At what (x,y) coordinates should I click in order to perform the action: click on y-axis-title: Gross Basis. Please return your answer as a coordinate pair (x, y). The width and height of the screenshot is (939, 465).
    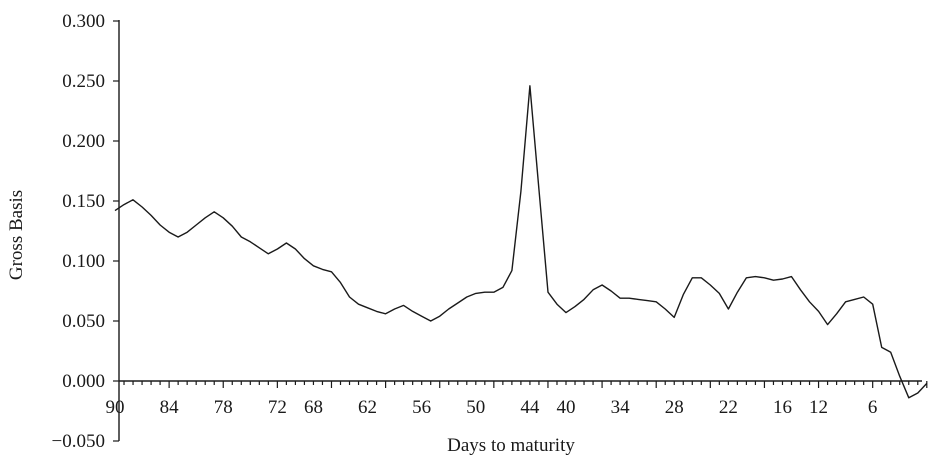
    Looking at the image, I should click on (16, 235).